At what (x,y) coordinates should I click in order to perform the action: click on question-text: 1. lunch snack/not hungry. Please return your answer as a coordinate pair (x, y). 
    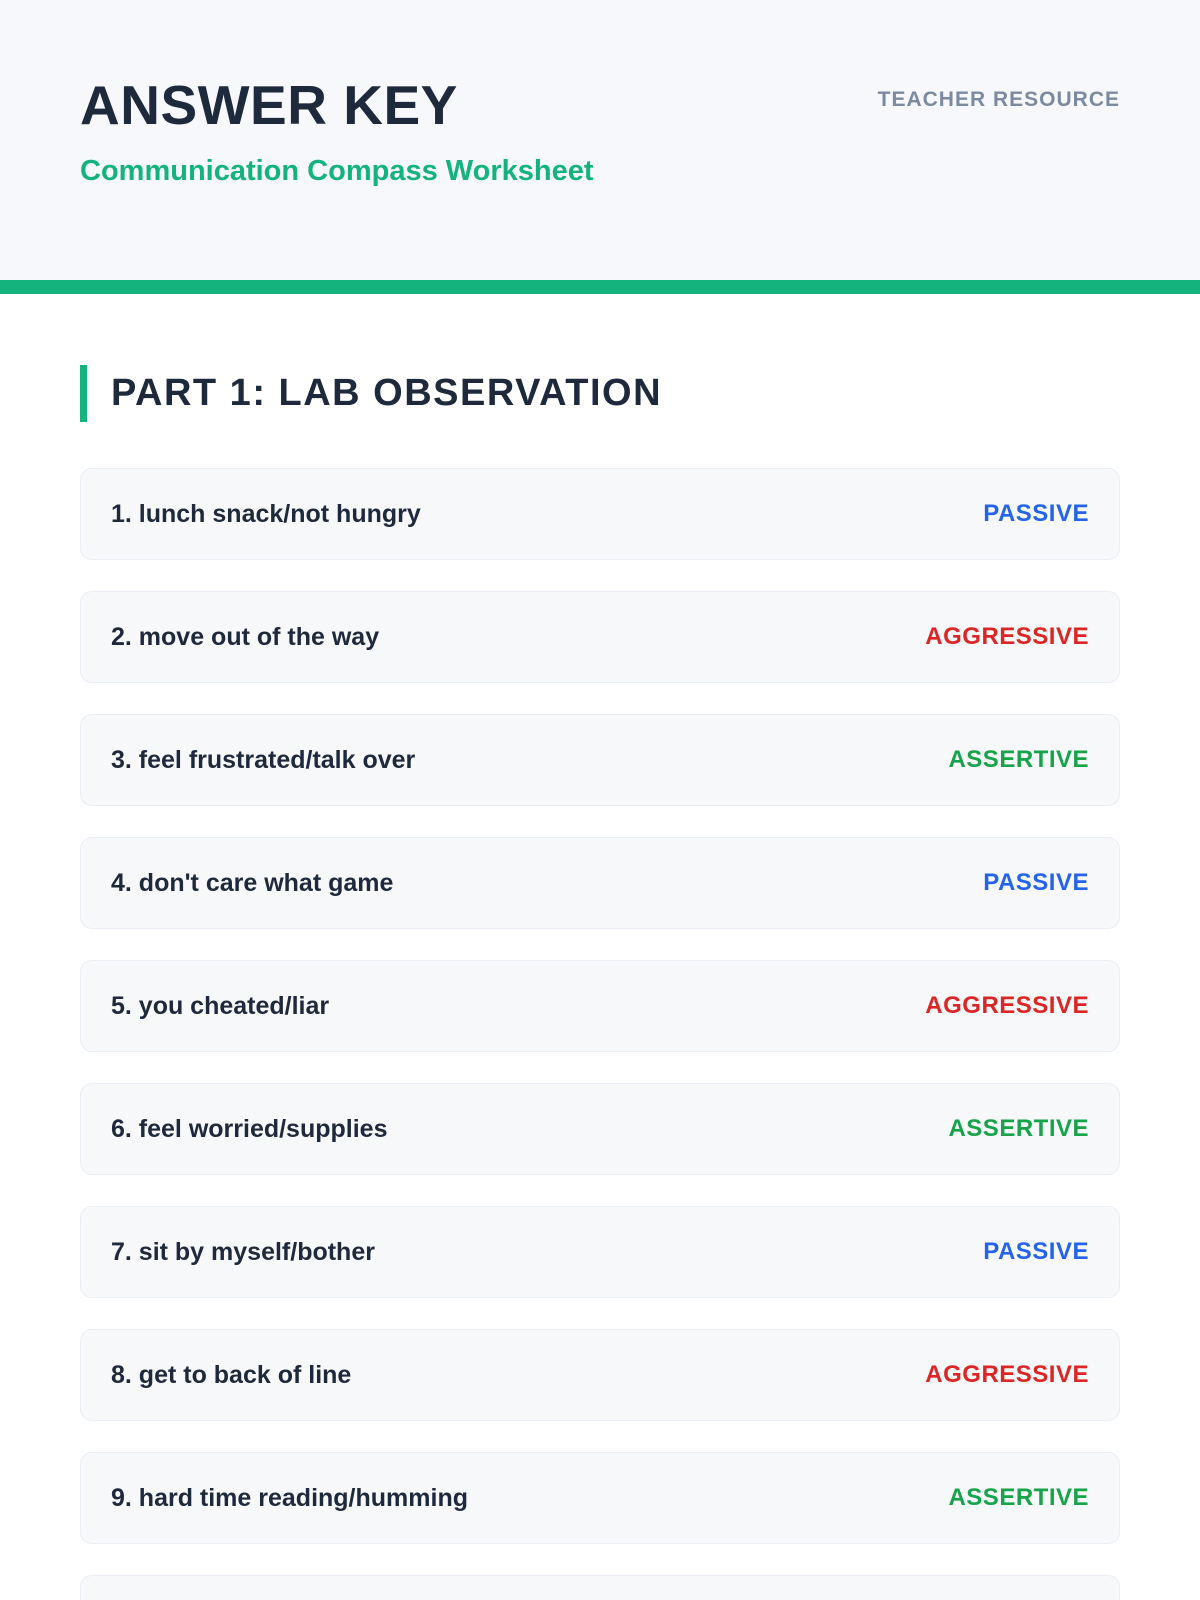
    Looking at the image, I should click on (266, 513).